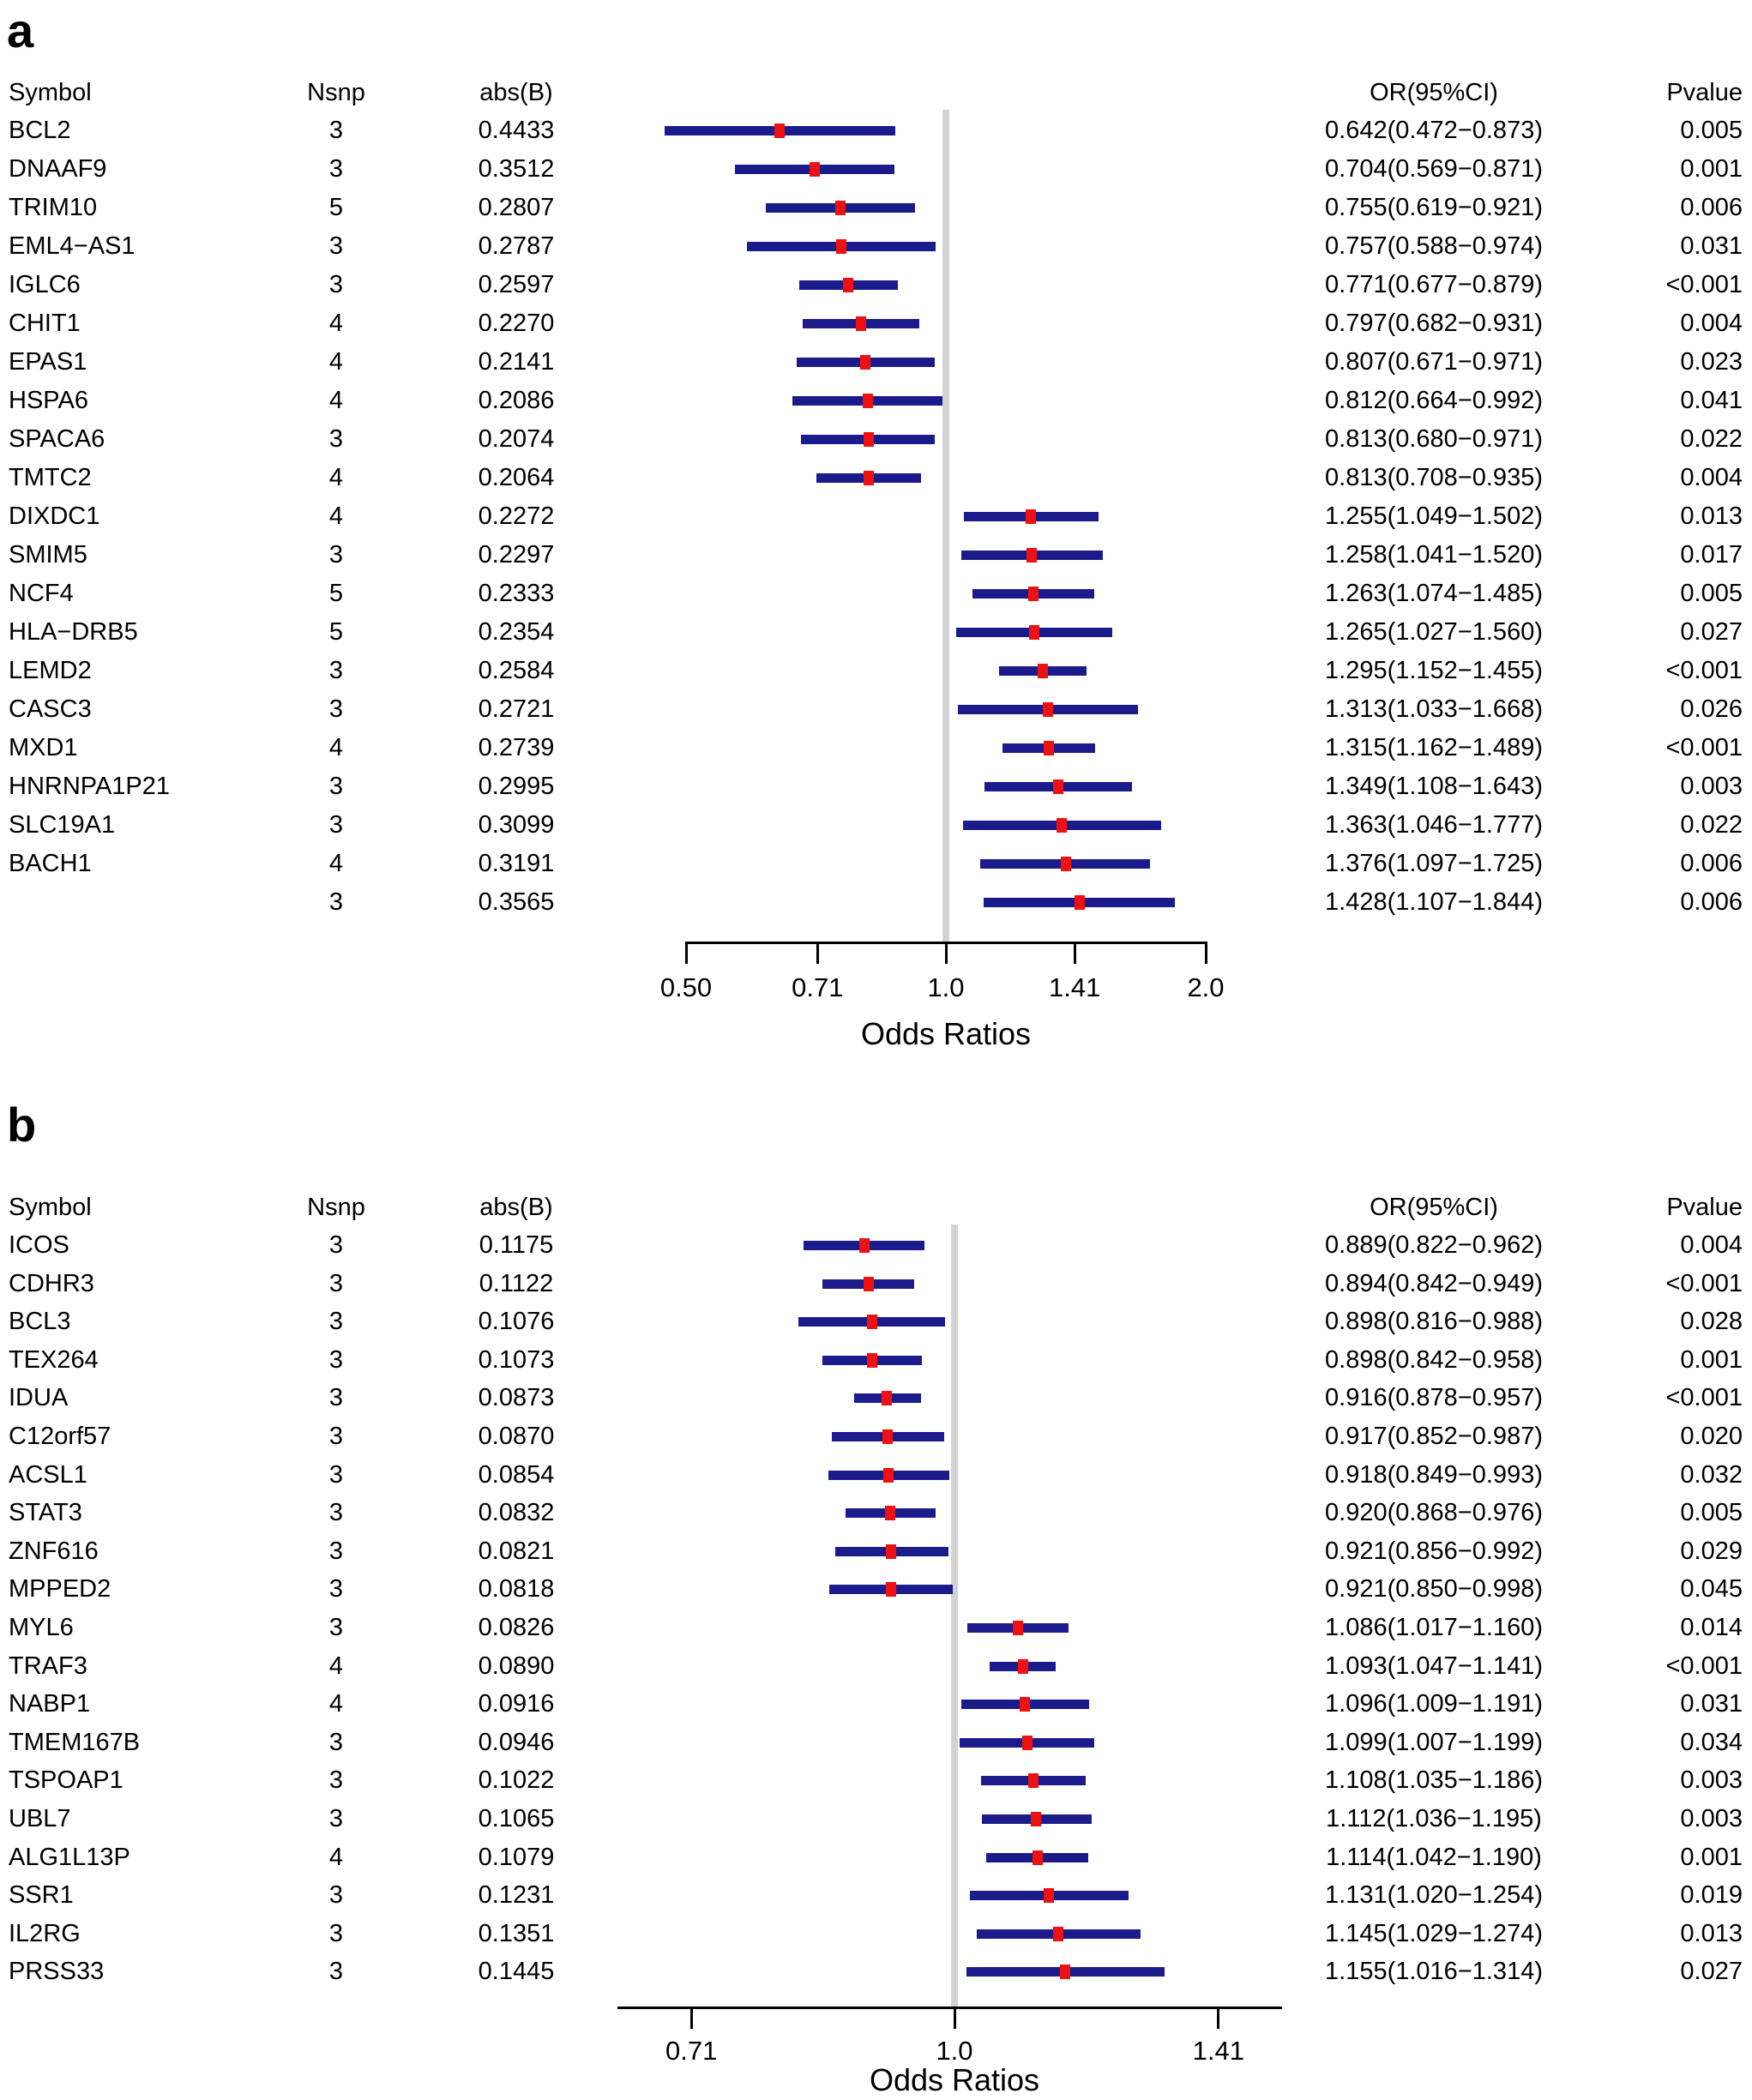  What do you see at coordinates (516, 1666) in the screenshot?
I see `abs-b-value: 0.0890` at bounding box center [516, 1666].